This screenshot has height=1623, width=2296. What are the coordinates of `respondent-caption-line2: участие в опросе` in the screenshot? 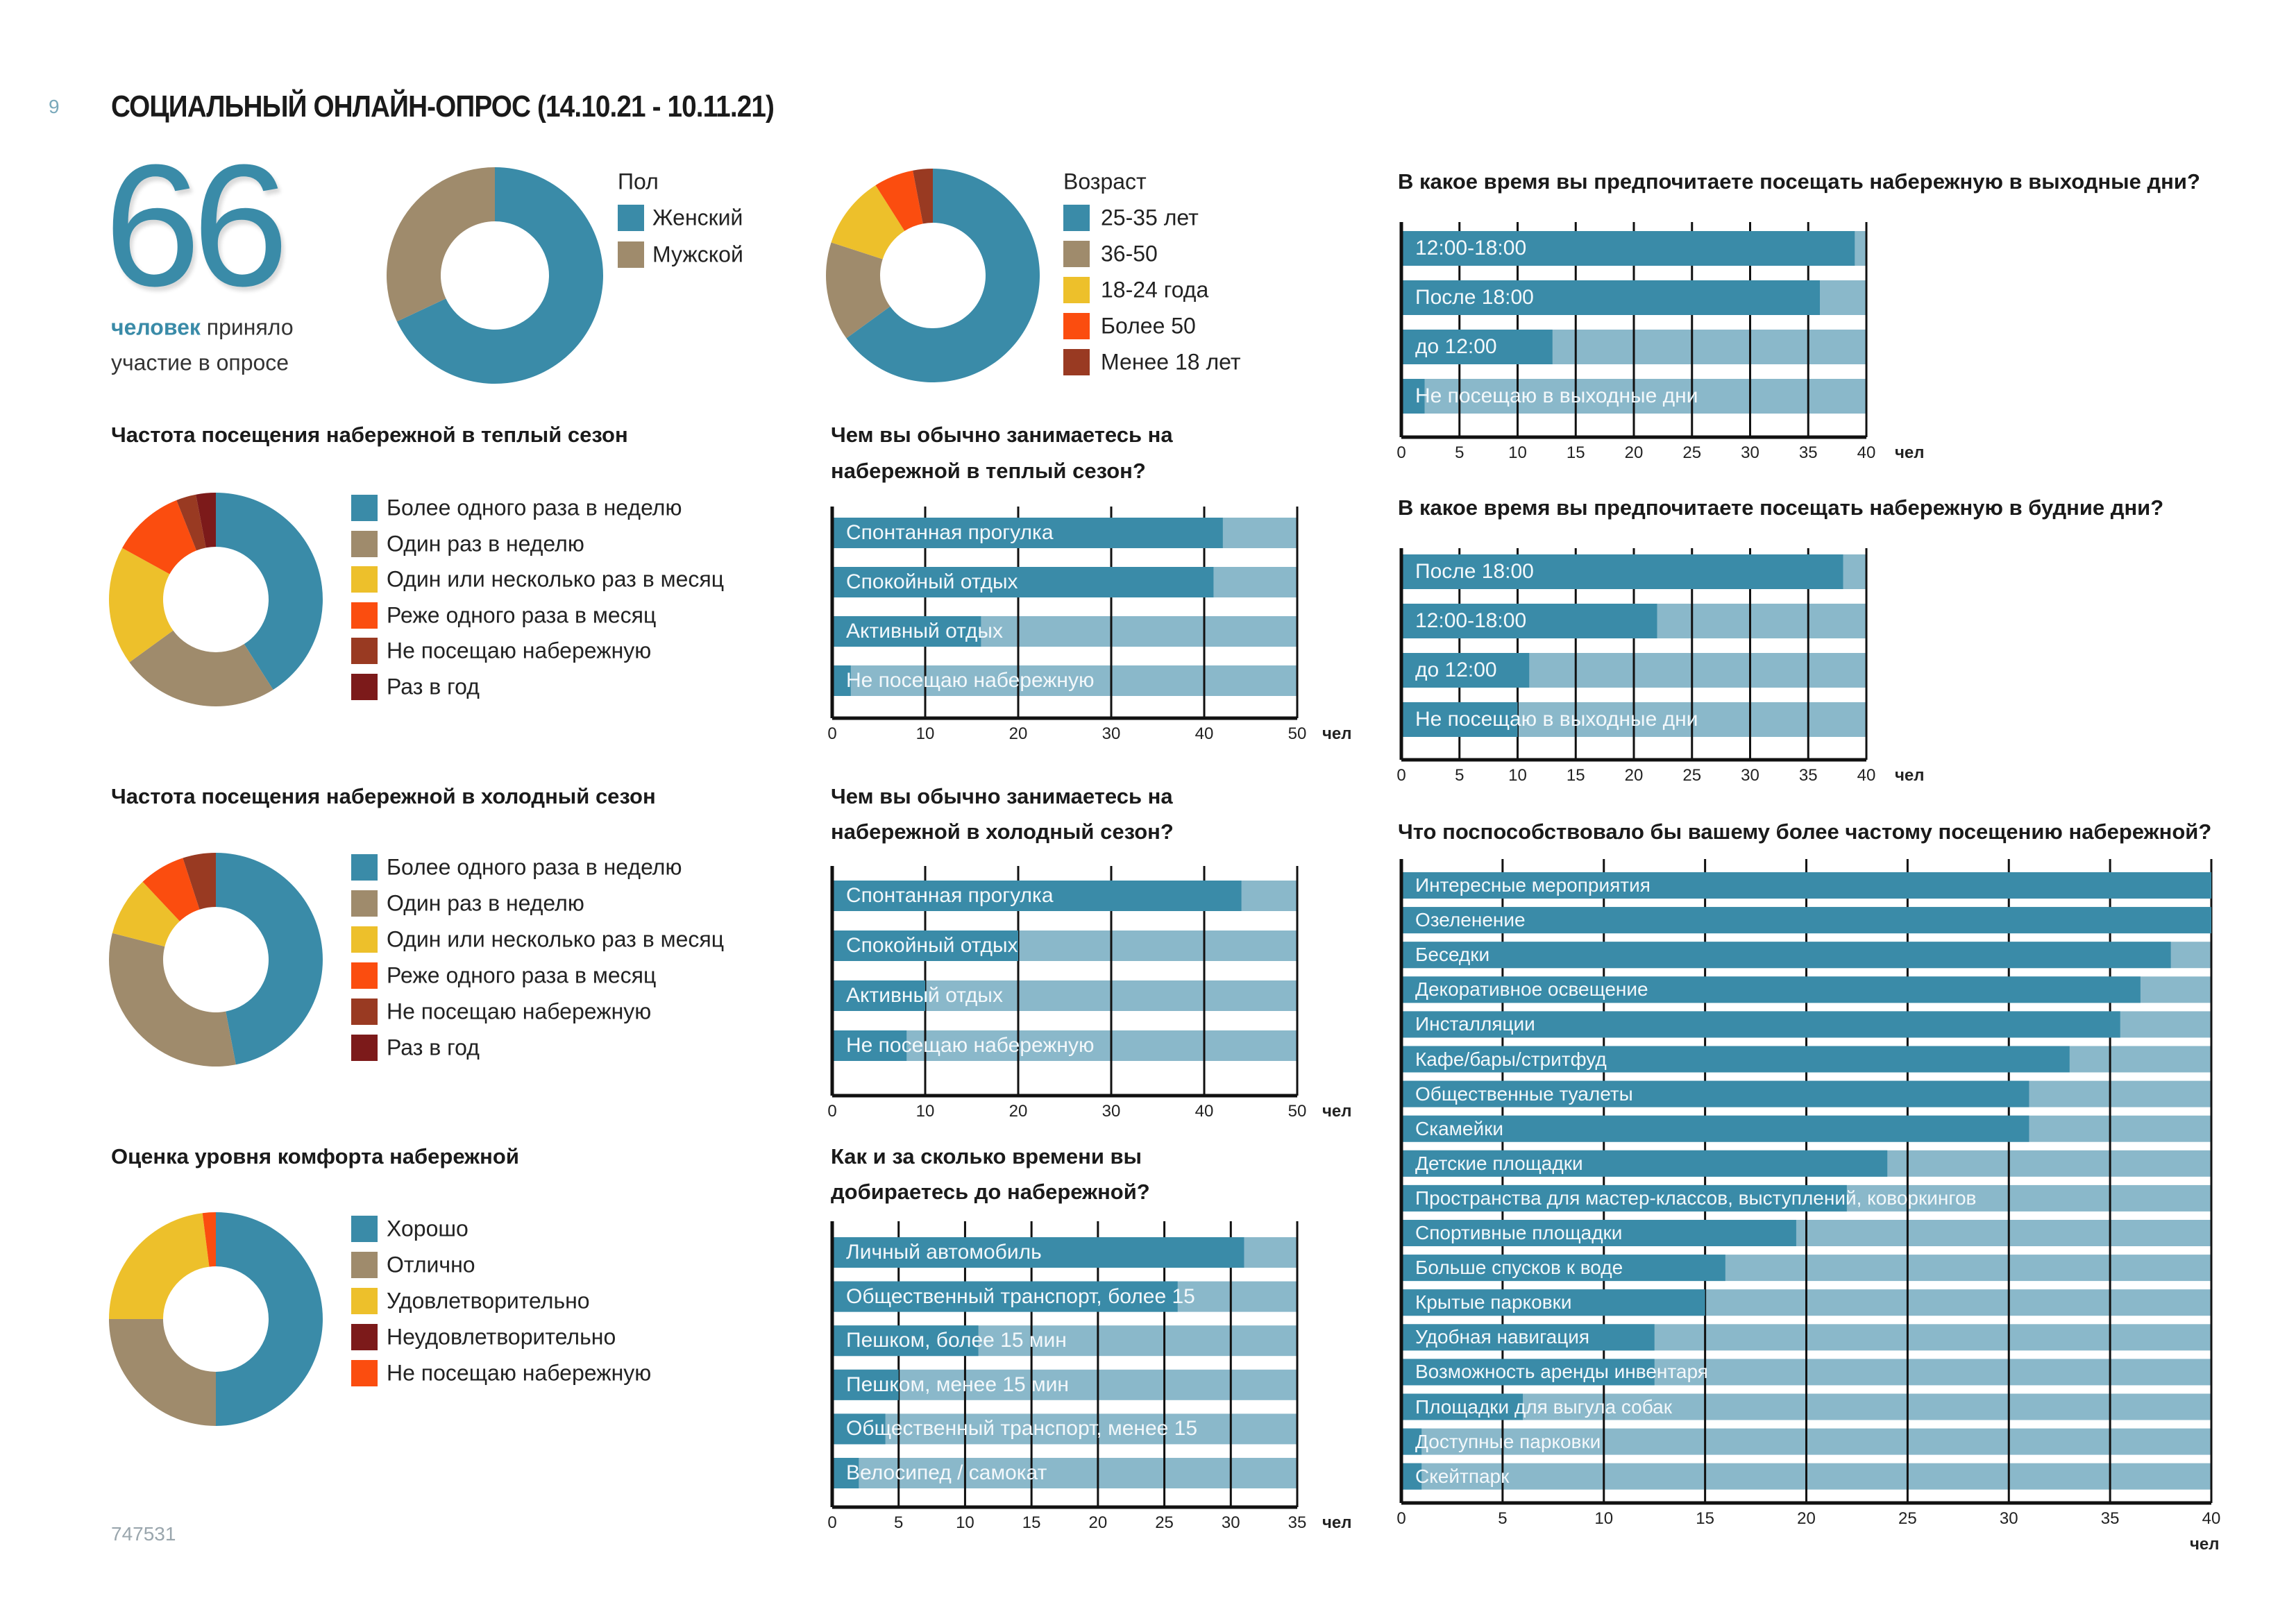 It's located at (200, 362).